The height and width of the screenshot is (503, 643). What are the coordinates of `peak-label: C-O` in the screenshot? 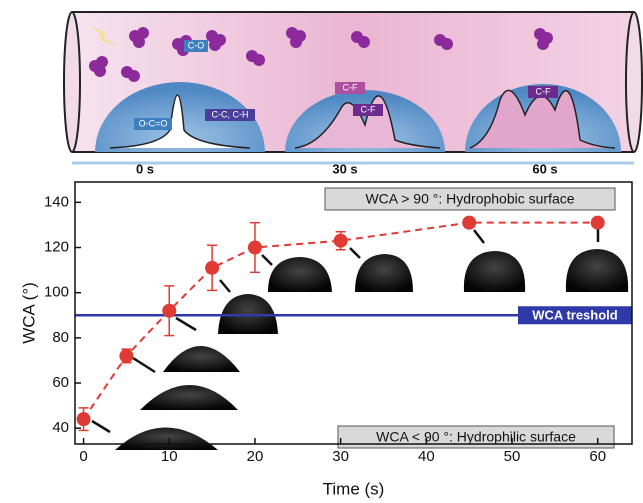 It's located at (196, 45).